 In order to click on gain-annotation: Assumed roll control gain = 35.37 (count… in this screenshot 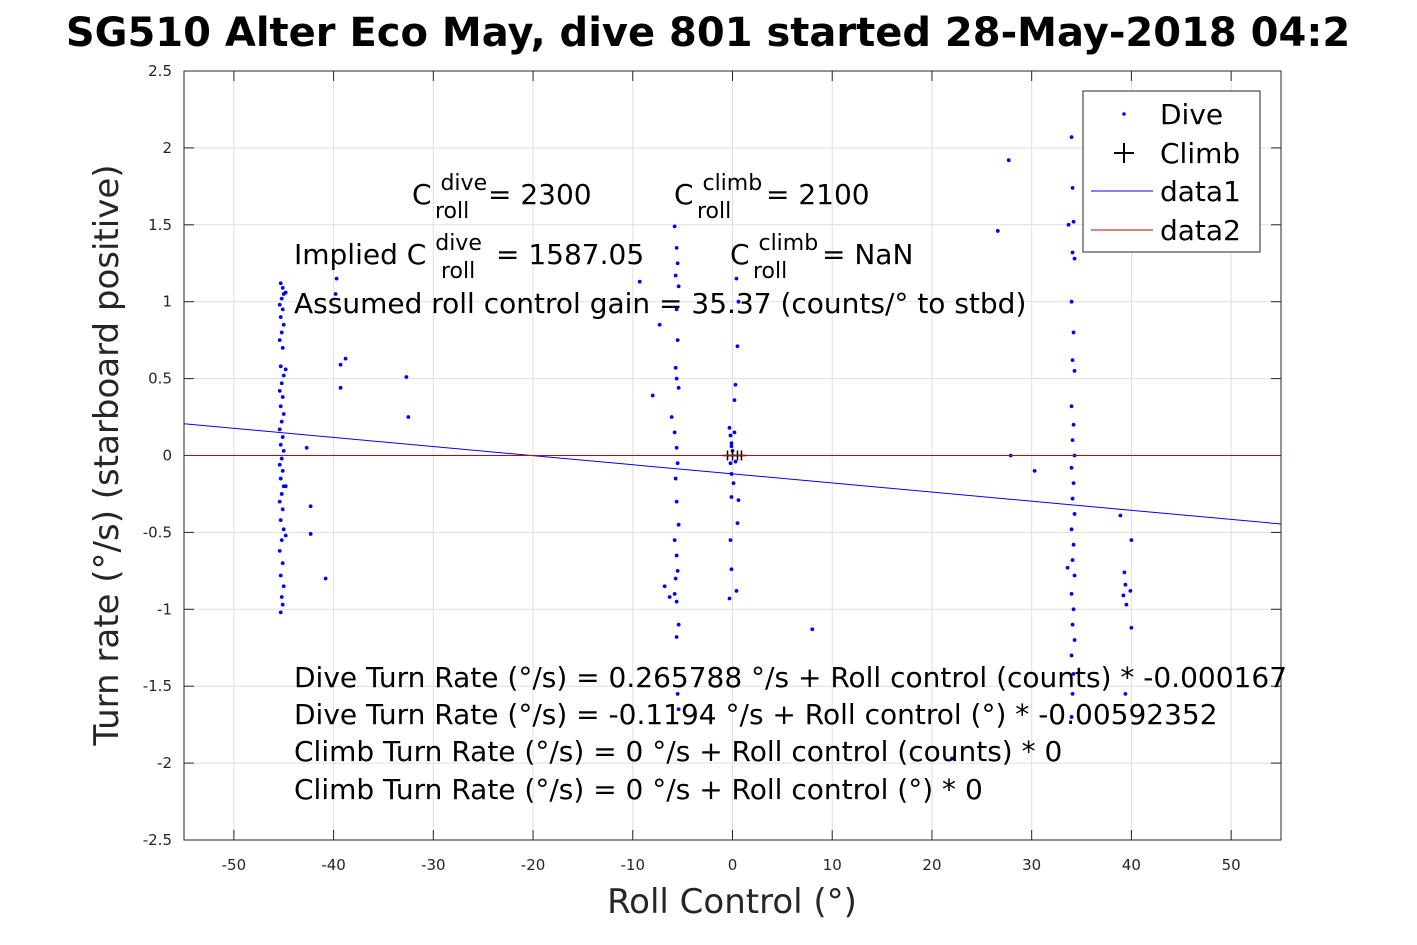, I will do `click(660, 303)`.